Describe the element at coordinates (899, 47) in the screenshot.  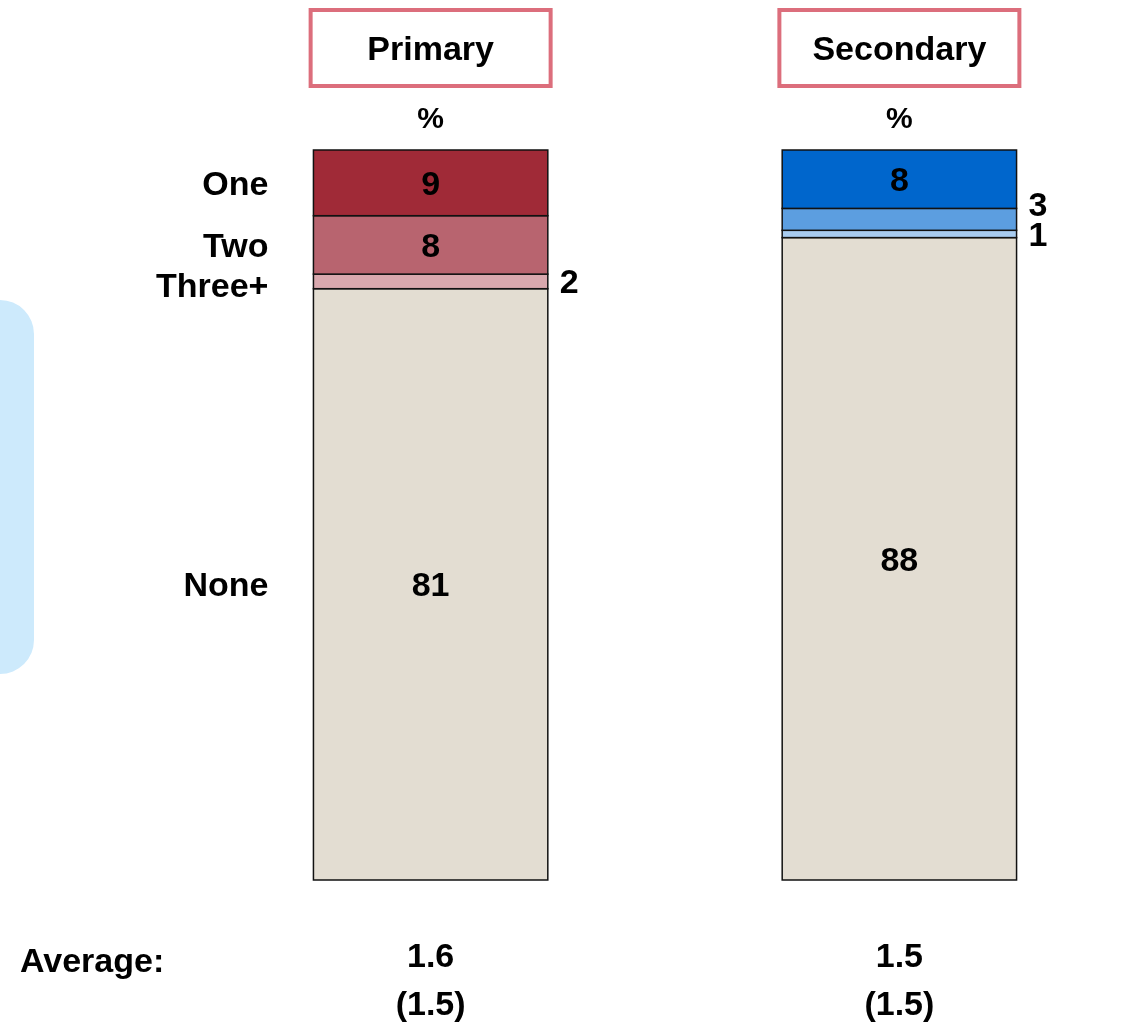
I see `x-tick-label: Secondary` at that location.